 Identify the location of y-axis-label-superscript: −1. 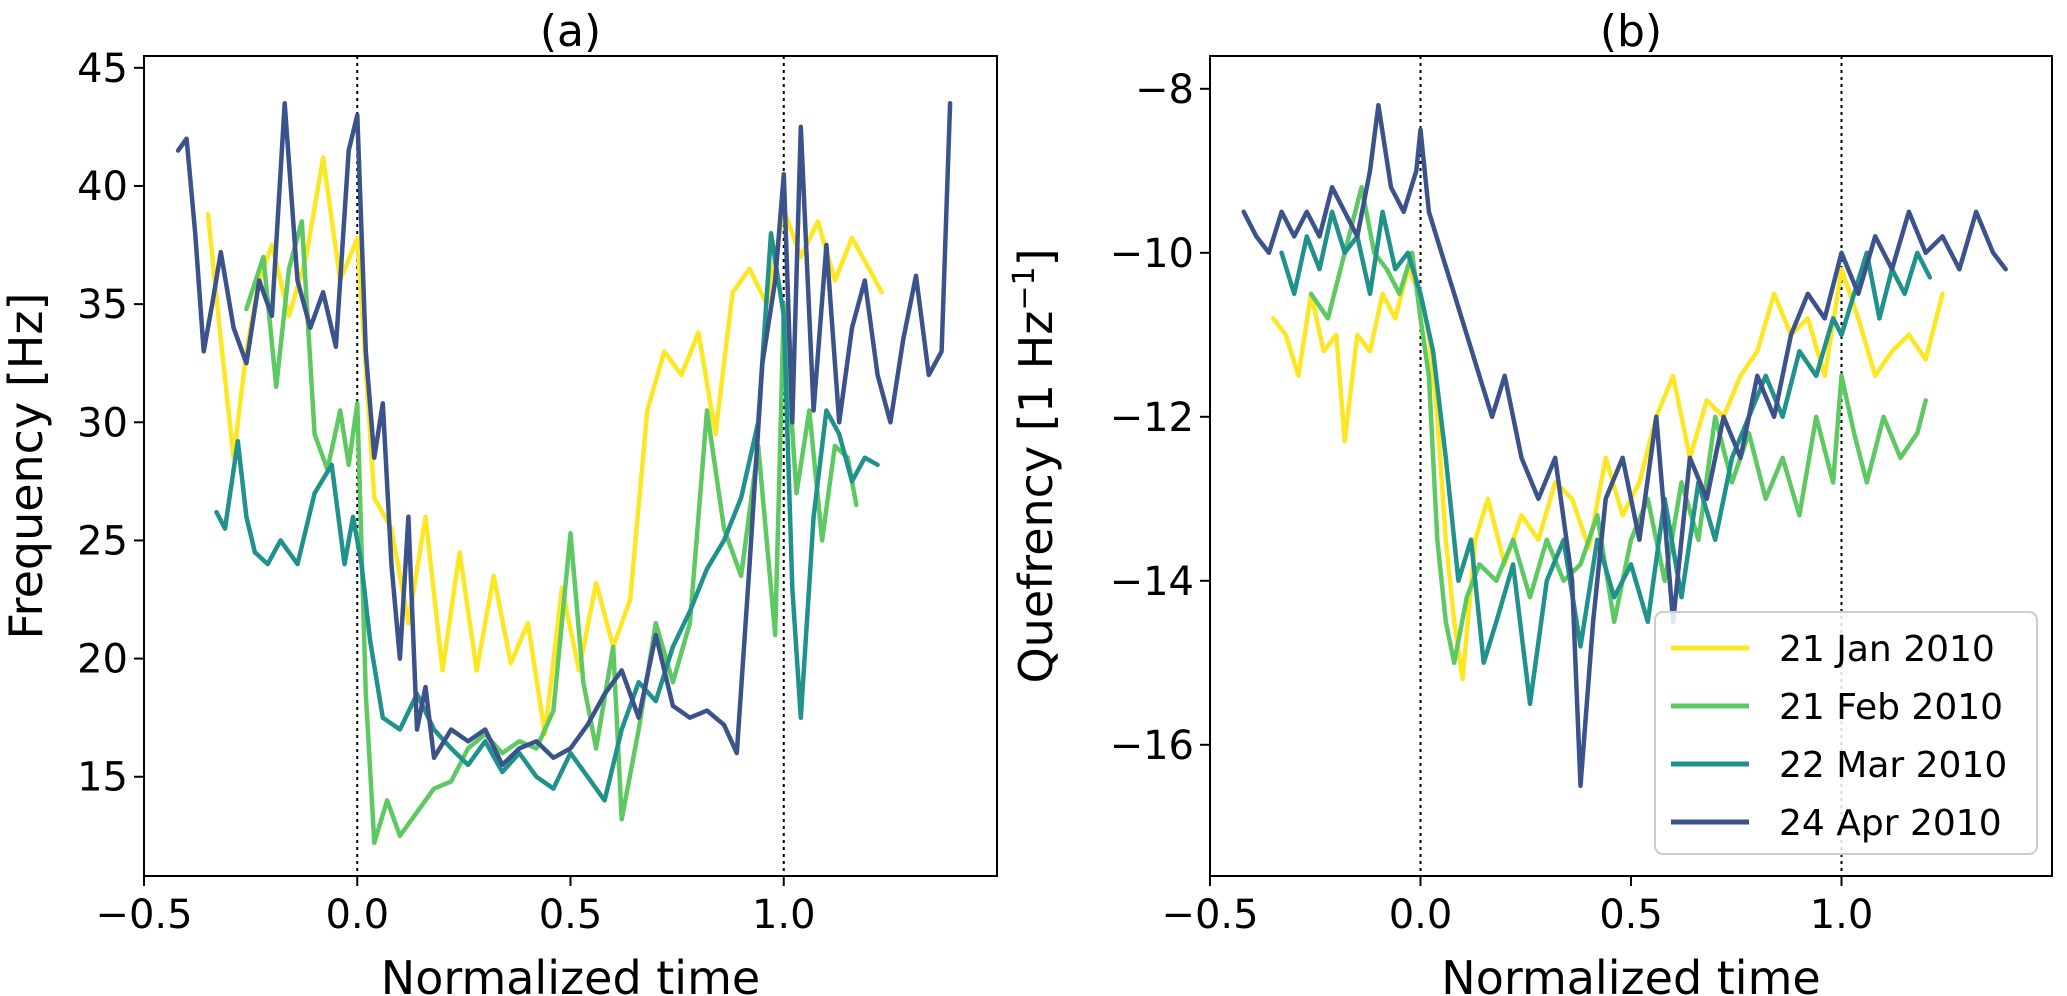
(1024, 288).